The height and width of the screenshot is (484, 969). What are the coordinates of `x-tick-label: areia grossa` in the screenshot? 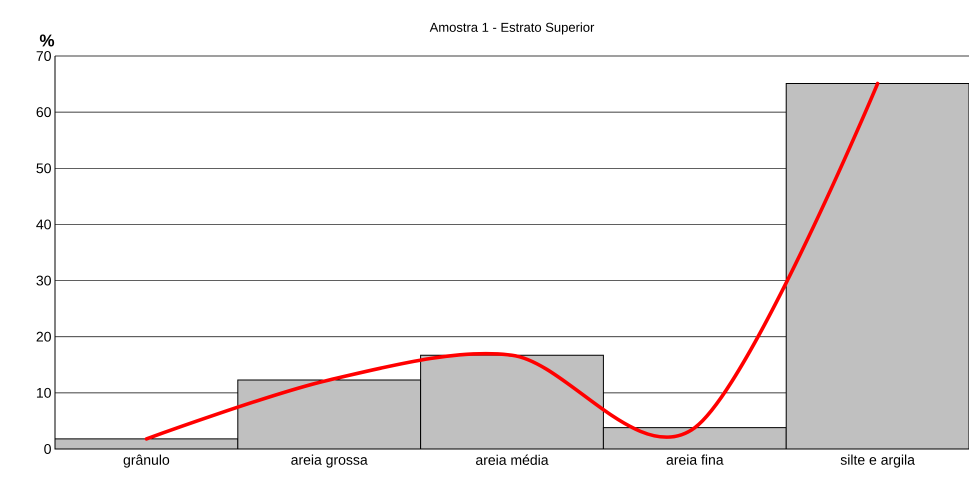 It's located at (329, 461).